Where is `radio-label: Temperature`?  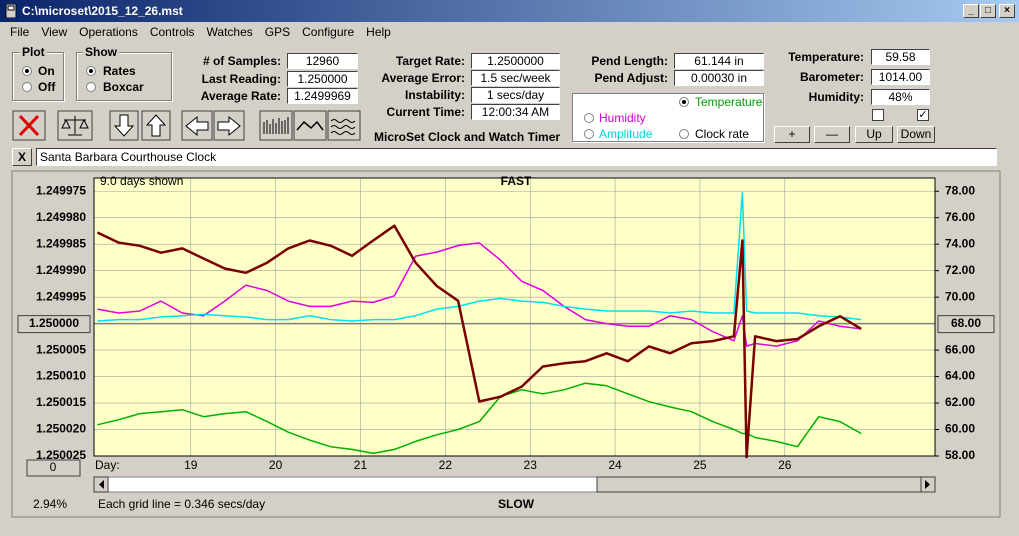 radio-label: Temperature is located at coordinates (729, 102).